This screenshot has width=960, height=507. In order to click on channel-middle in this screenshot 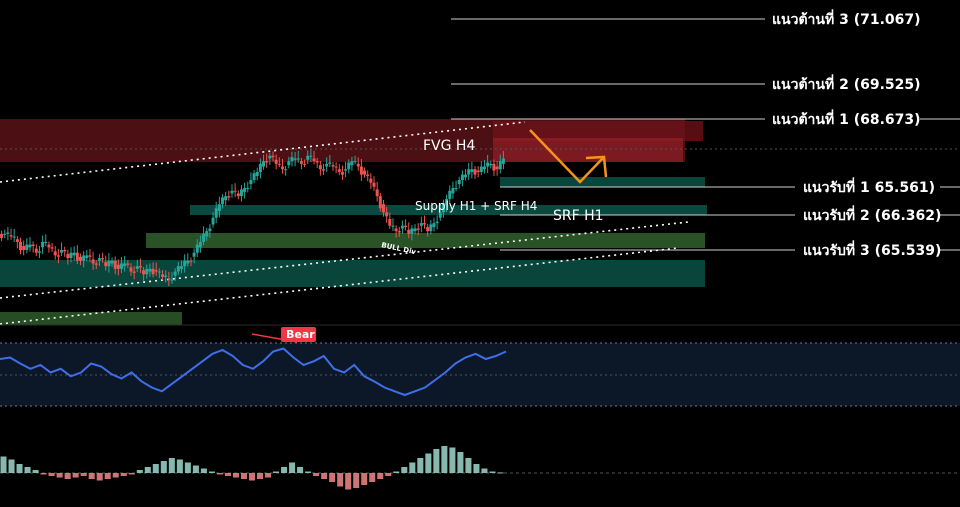, I will do `click(344, 260)`.